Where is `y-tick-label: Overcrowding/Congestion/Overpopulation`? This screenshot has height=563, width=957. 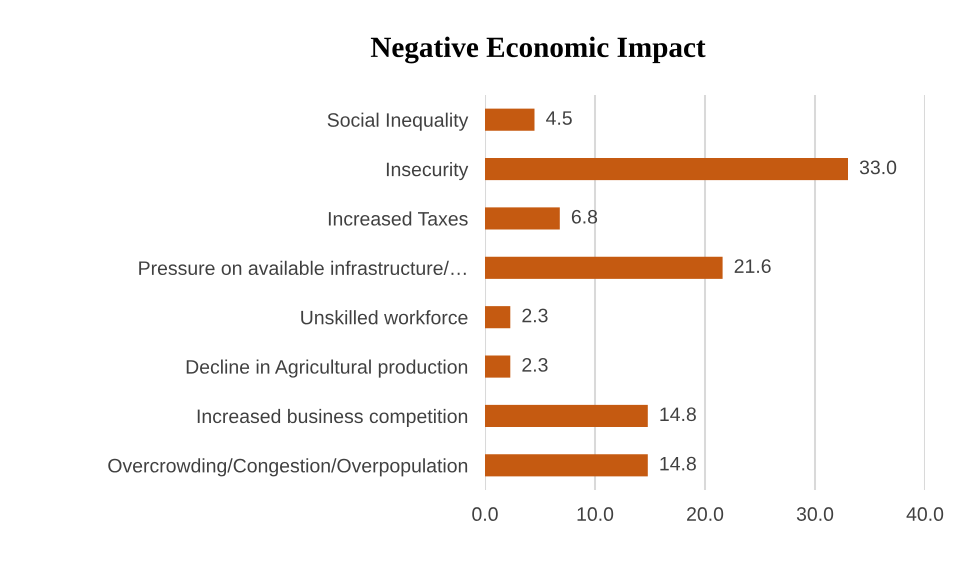 y-tick-label: Overcrowding/Congestion/Overpopulation is located at coordinates (288, 467).